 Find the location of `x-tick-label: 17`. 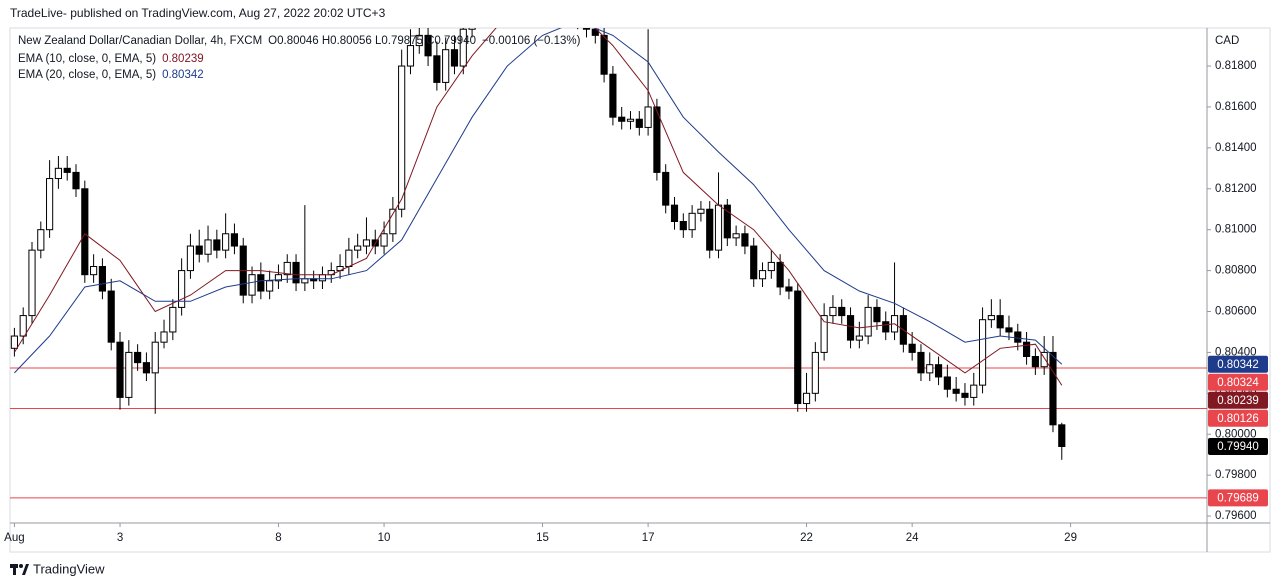

x-tick-label: 17 is located at coordinates (648, 538).